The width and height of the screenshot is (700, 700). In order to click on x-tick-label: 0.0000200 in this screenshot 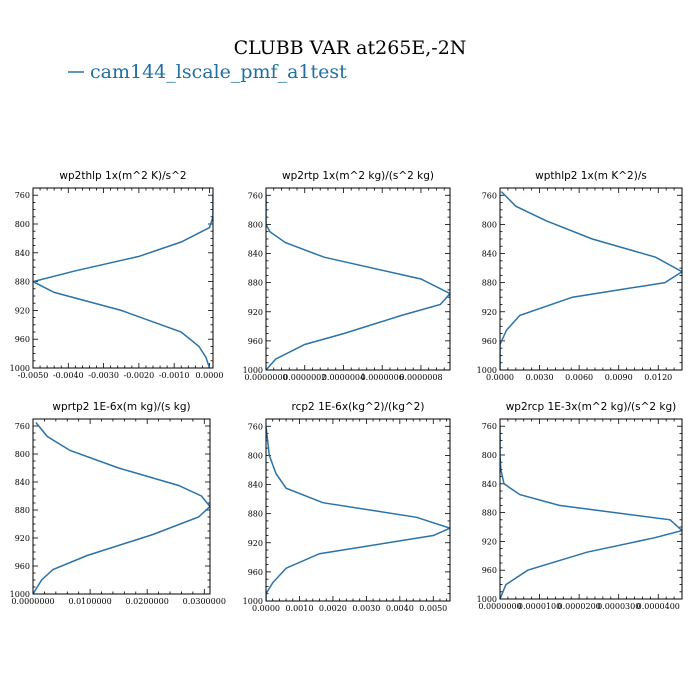, I will do `click(578, 606)`.